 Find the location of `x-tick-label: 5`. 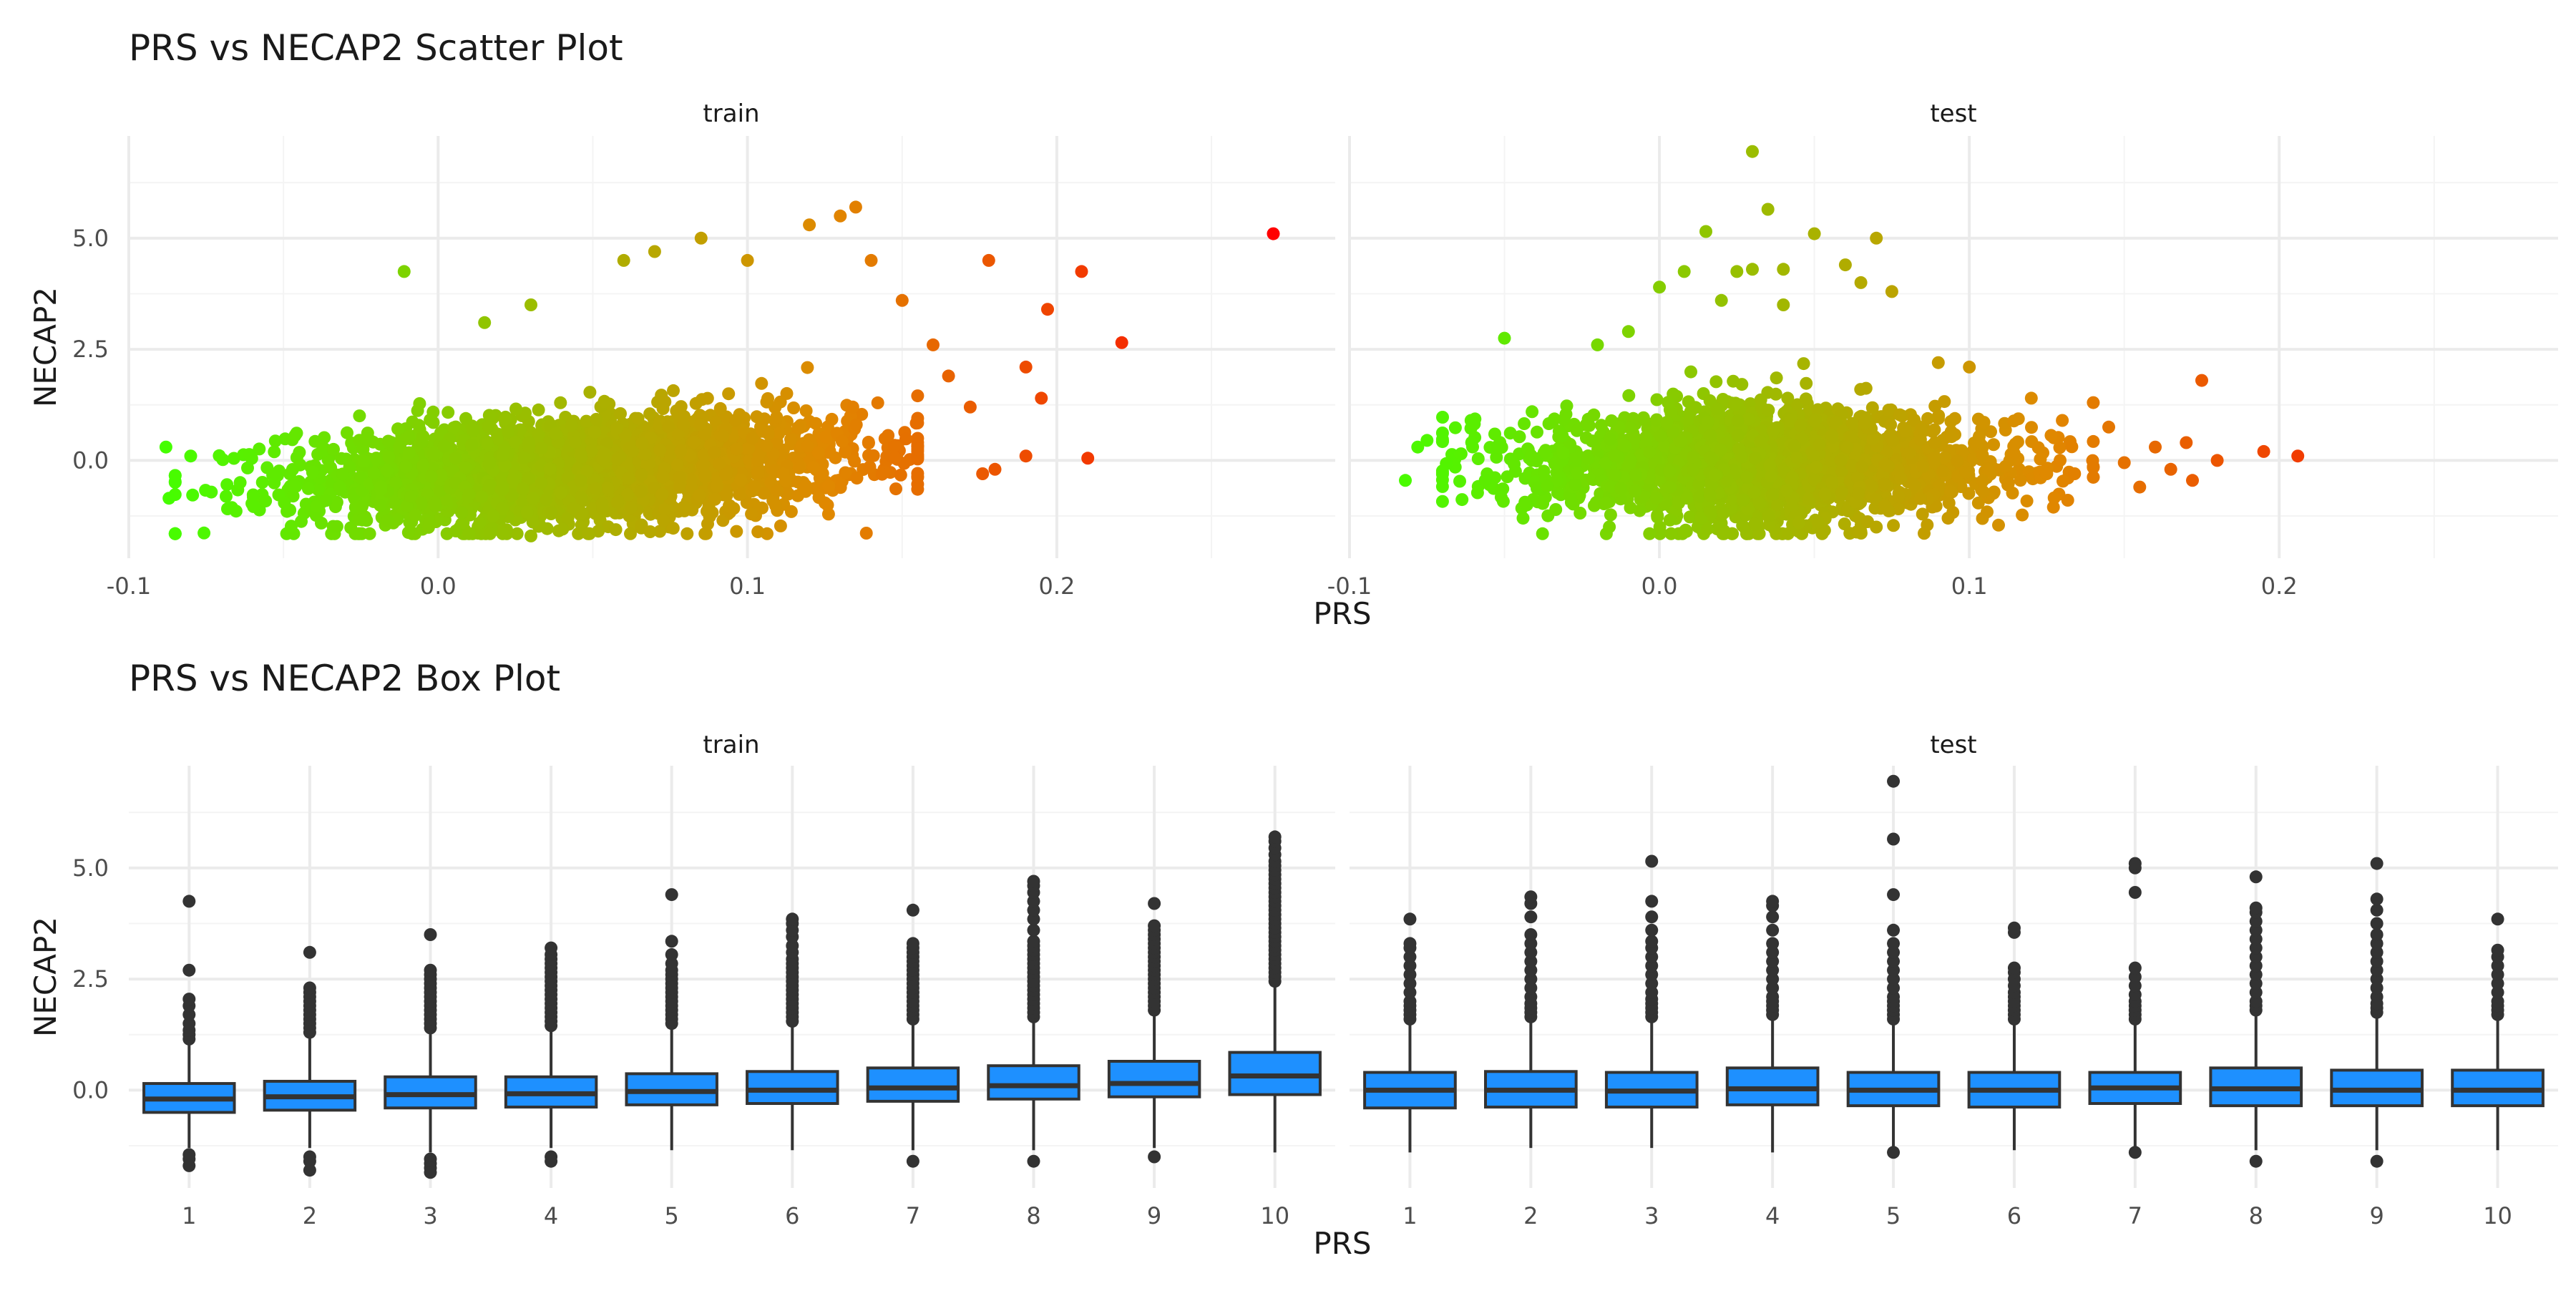

x-tick-label: 5 is located at coordinates (672, 1215).